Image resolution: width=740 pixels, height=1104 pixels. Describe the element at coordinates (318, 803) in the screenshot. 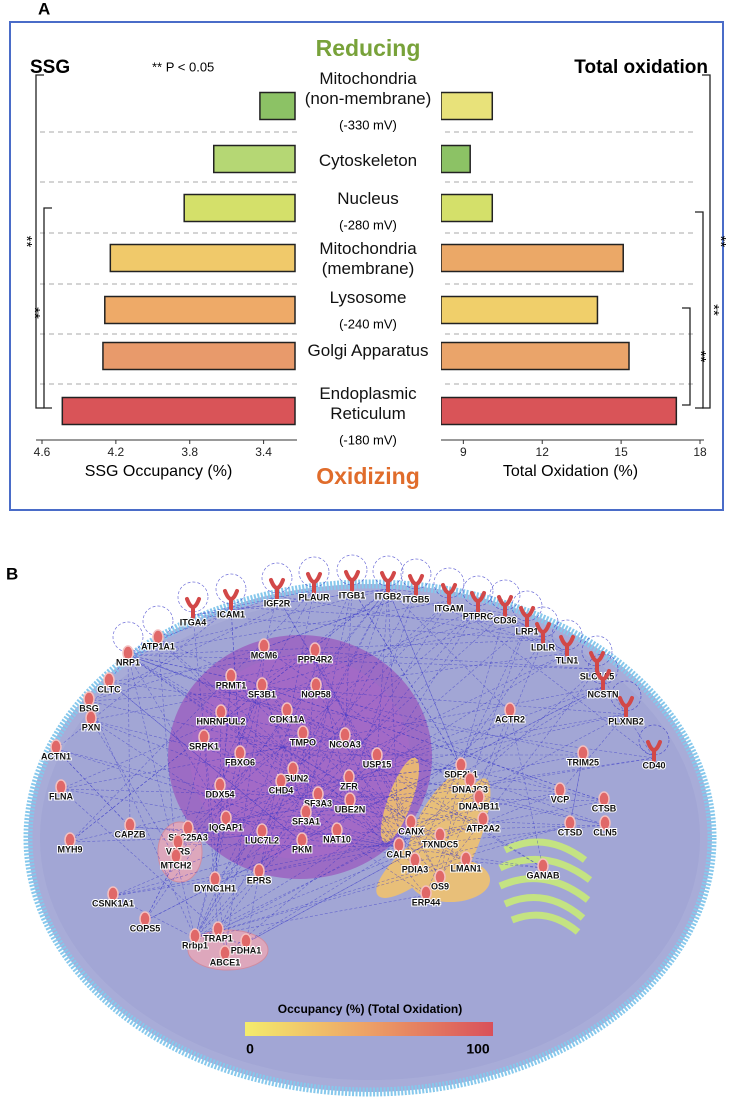

I see `node-label: SF3A3` at that location.